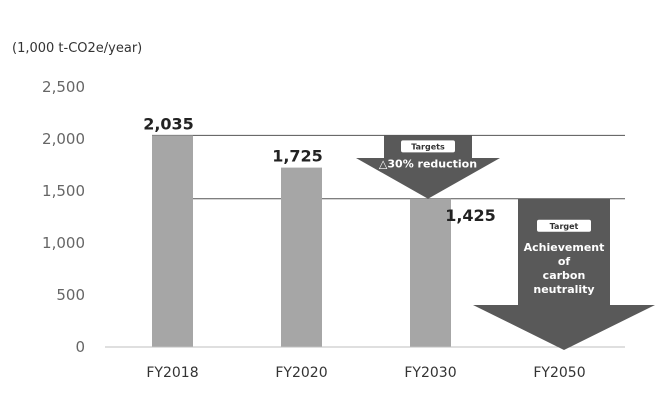  Describe the element at coordinates (430, 373) in the screenshot. I see `x-tick-label: FY2030` at that location.